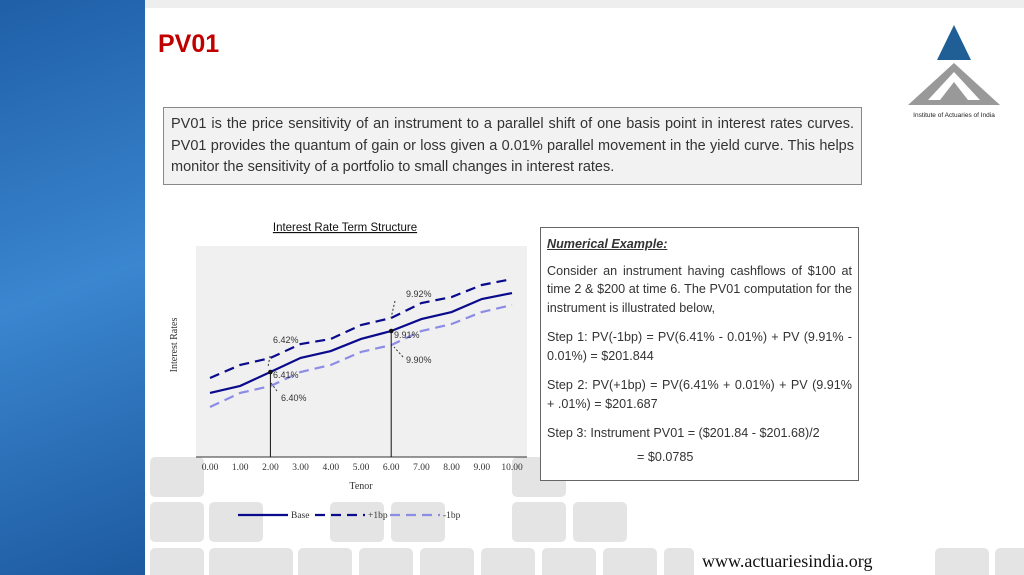  What do you see at coordinates (72, 287) in the screenshot?
I see `side-band` at bounding box center [72, 287].